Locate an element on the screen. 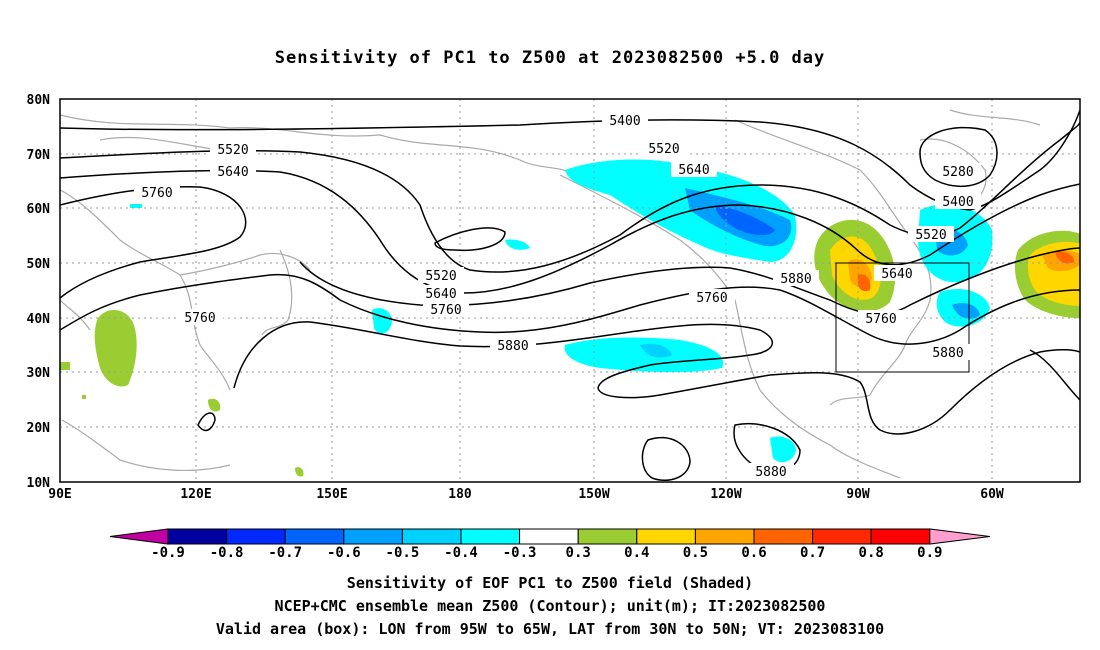 Image resolution: width=1100 pixels, height=650 pixels. longitude-labels: 90E 120E 150E 180 150W 120W 90W 60W is located at coordinates (526, 494).